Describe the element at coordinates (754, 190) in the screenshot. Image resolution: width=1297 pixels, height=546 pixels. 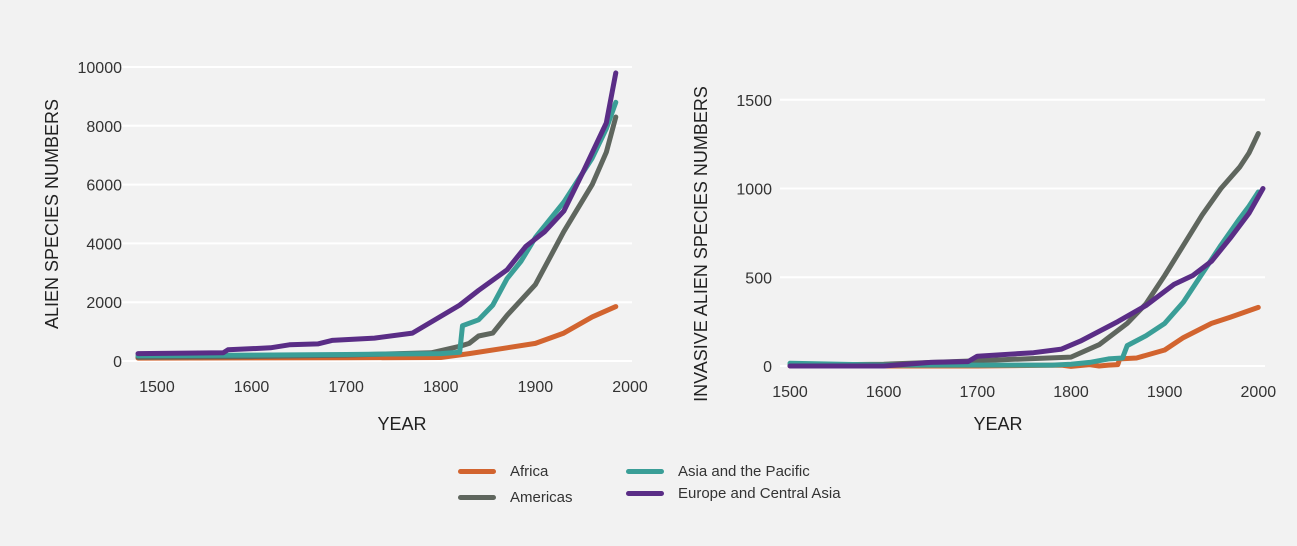
I see `y-tick-label: 1000` at that location.